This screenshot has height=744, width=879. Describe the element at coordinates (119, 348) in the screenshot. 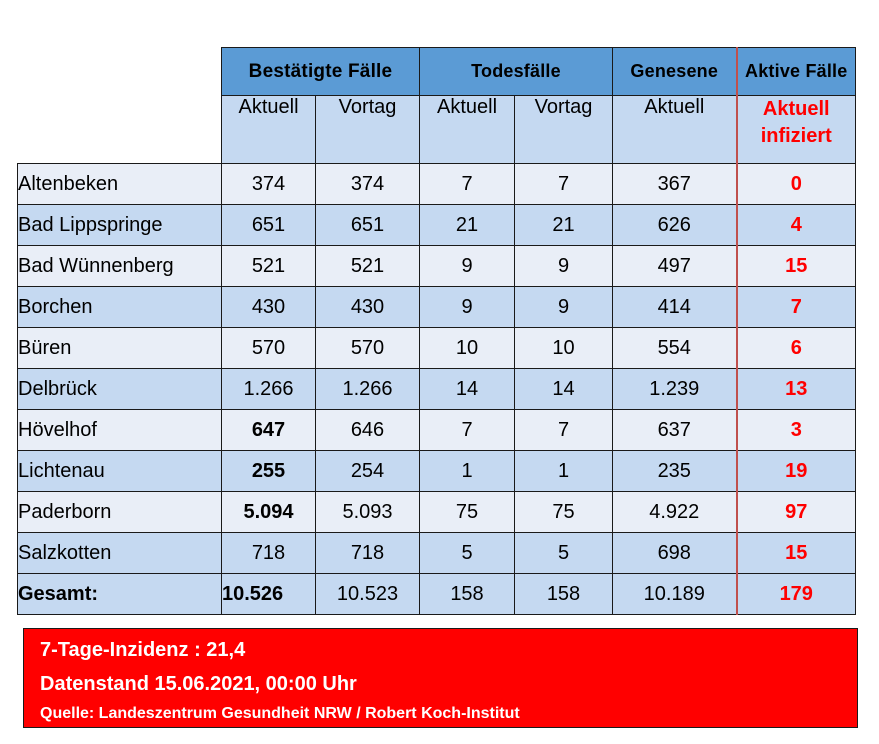

I see `municipality-name: Büren` at that location.